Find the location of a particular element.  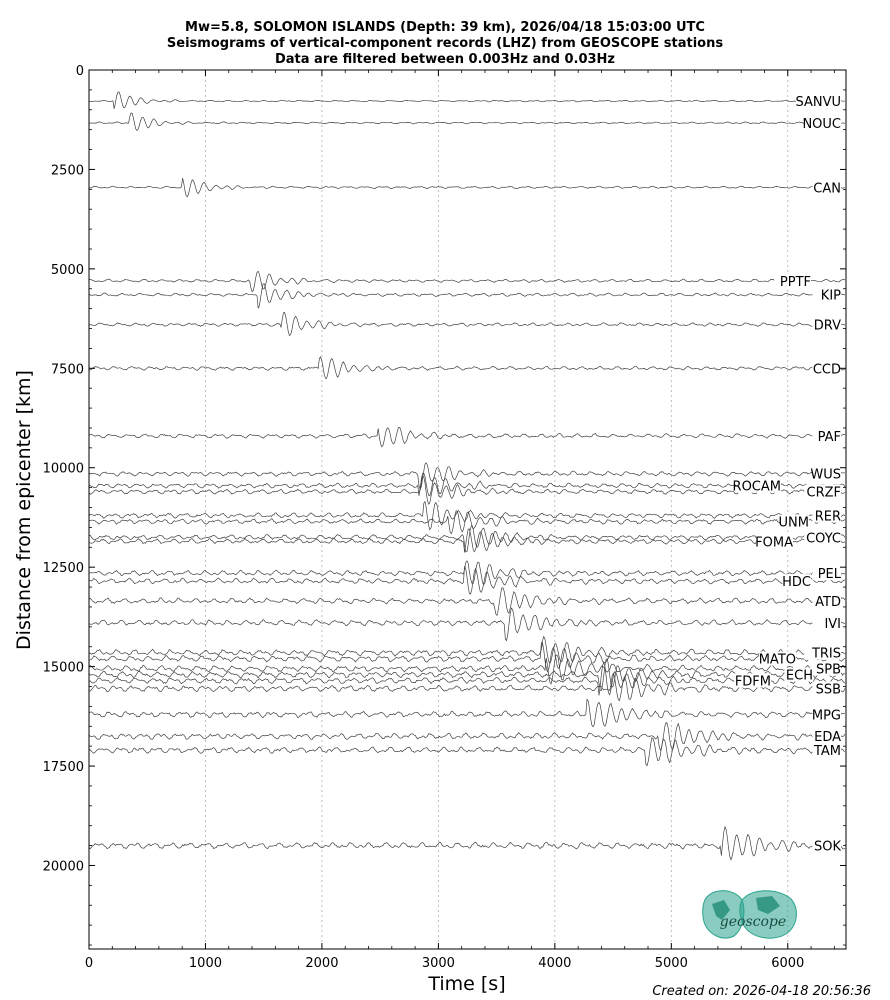

label-bg-pel is located at coordinates (826, 573).